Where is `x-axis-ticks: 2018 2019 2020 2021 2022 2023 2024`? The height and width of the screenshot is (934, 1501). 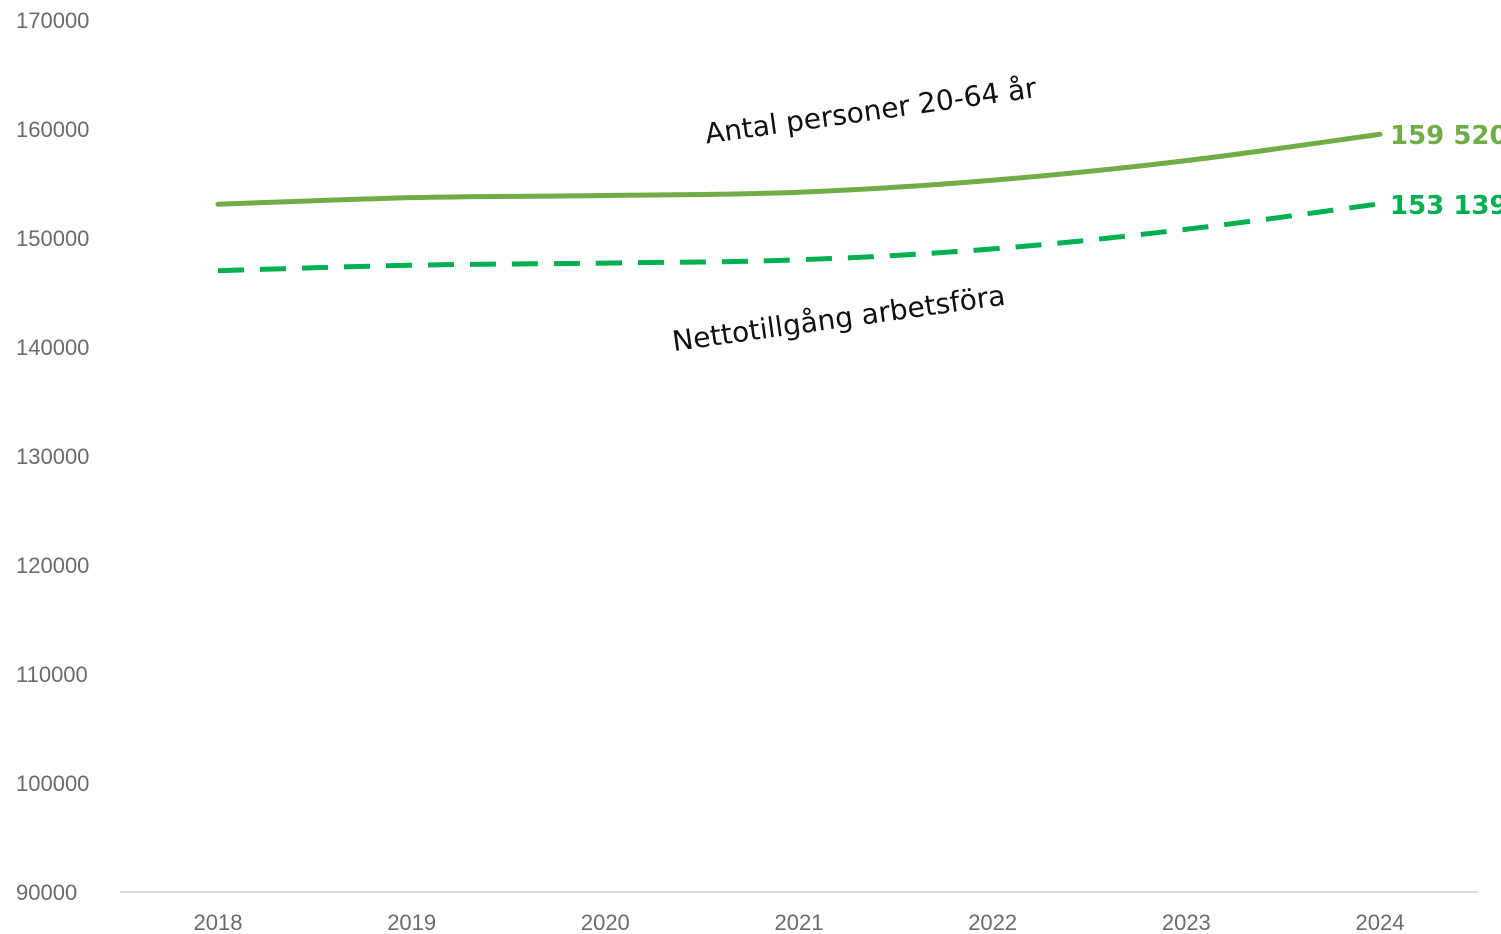 x-axis-ticks: 2018 2019 2020 2021 2022 2023 2024 is located at coordinates (799, 922).